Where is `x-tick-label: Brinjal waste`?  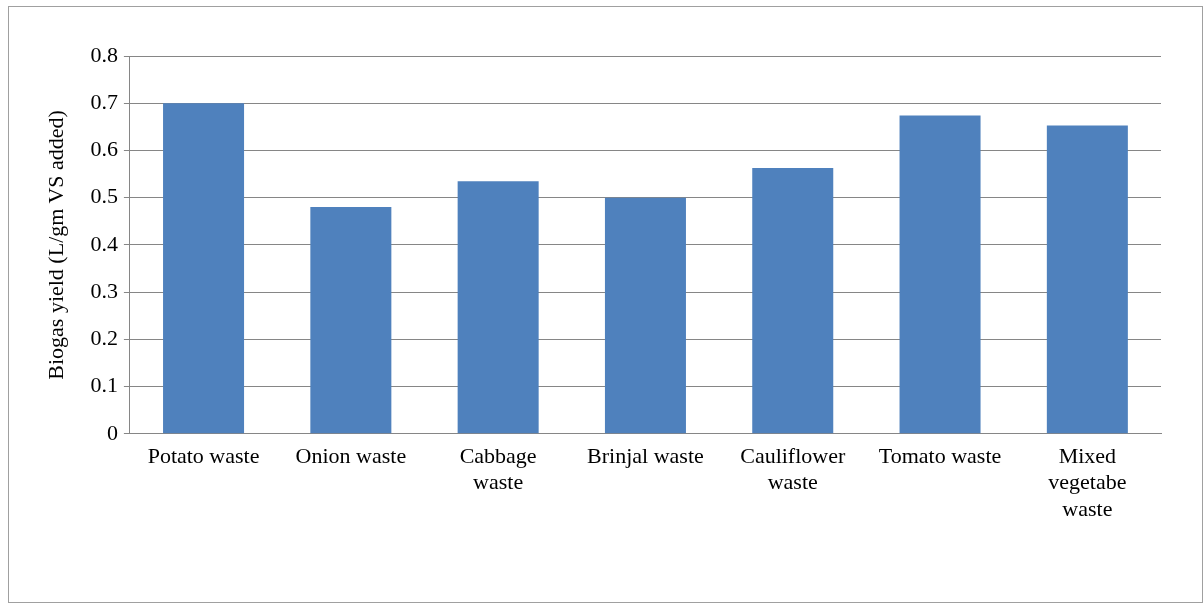
x-tick-label: Brinjal waste is located at coordinates (645, 455).